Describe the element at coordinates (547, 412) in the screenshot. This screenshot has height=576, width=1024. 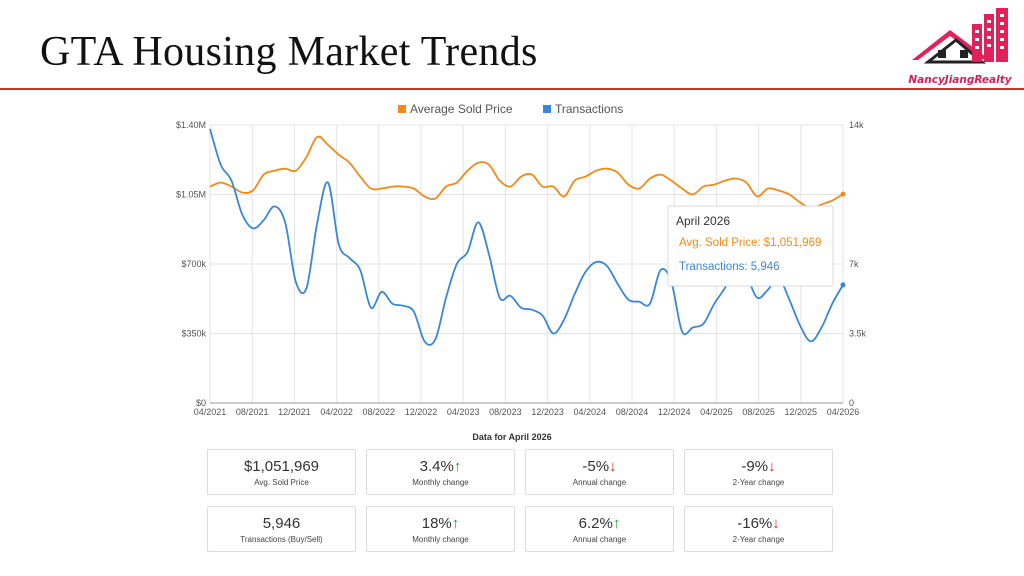
I see `x-tick-label: 12/2023` at that location.